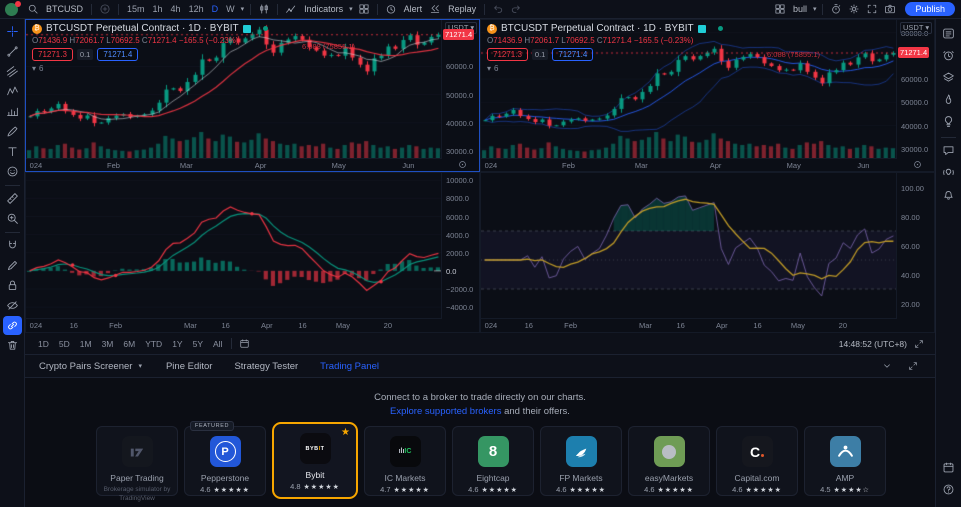 This screenshot has height=507, width=961. I want to click on redo-icon, so click(516, 9).